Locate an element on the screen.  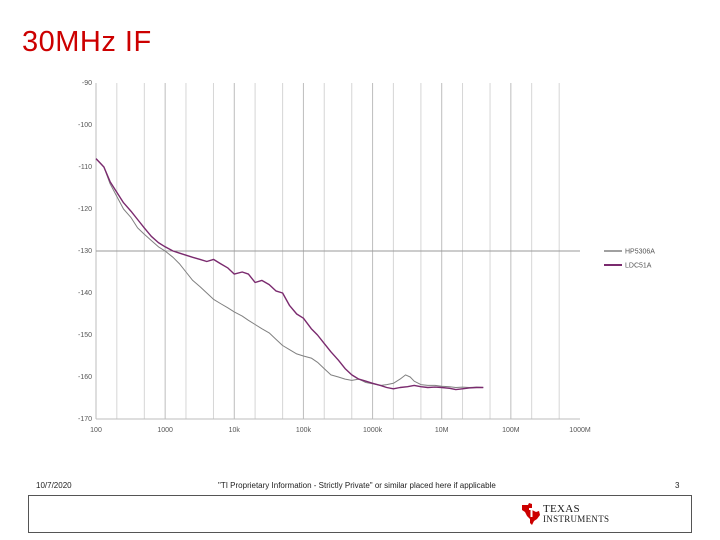
x-tick-label: 10k is located at coordinates (235, 430).